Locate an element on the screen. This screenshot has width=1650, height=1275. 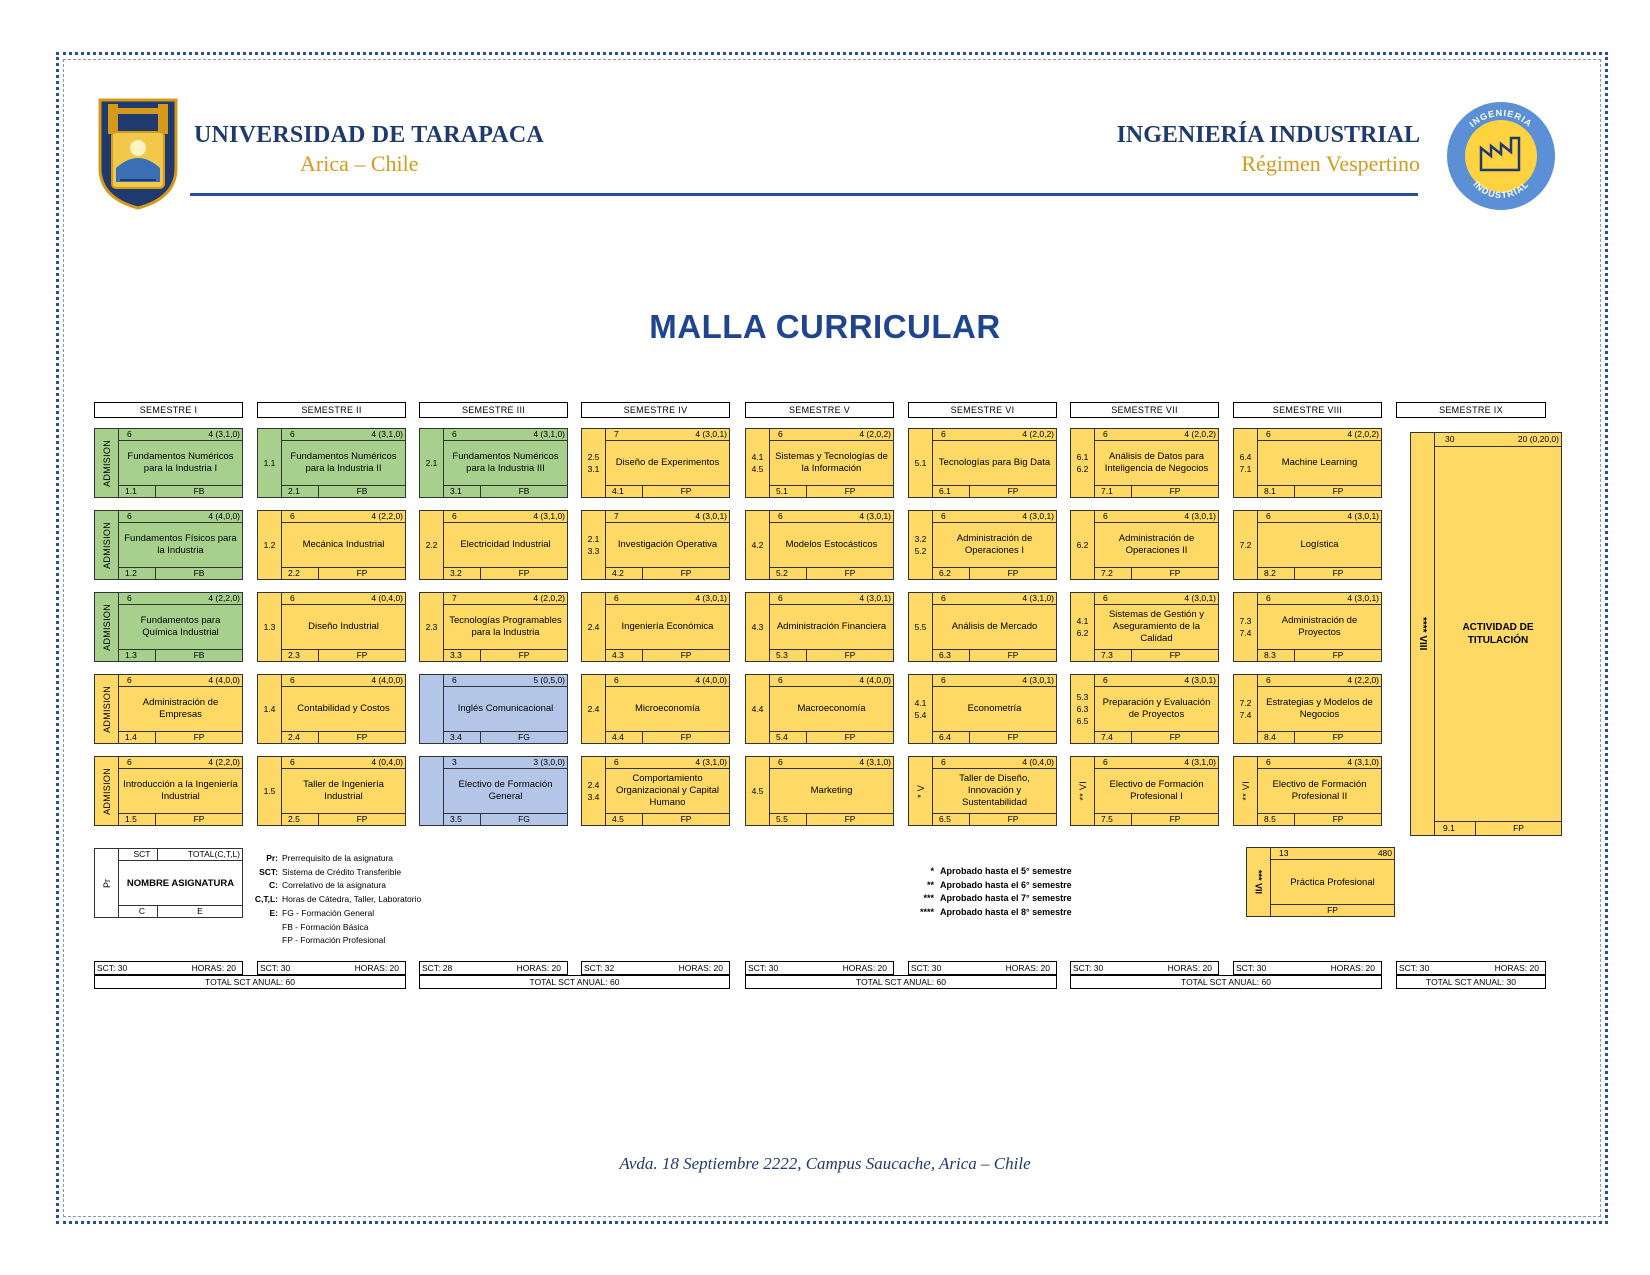
course-prerequisite: ADMISION is located at coordinates (107, 791).